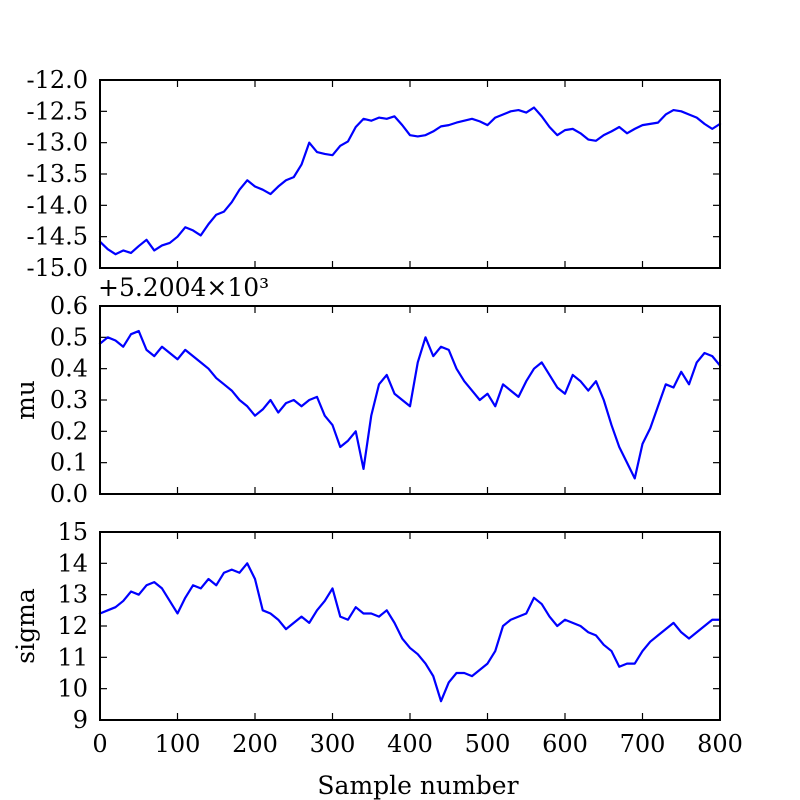 This screenshot has width=800, height=800. I want to click on x-tick-label: 200, so click(255, 744).